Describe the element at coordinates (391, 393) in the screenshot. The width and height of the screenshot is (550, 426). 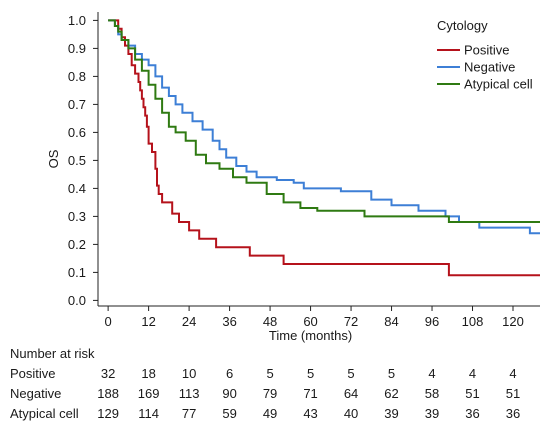
I see `risk-value: 62` at that location.